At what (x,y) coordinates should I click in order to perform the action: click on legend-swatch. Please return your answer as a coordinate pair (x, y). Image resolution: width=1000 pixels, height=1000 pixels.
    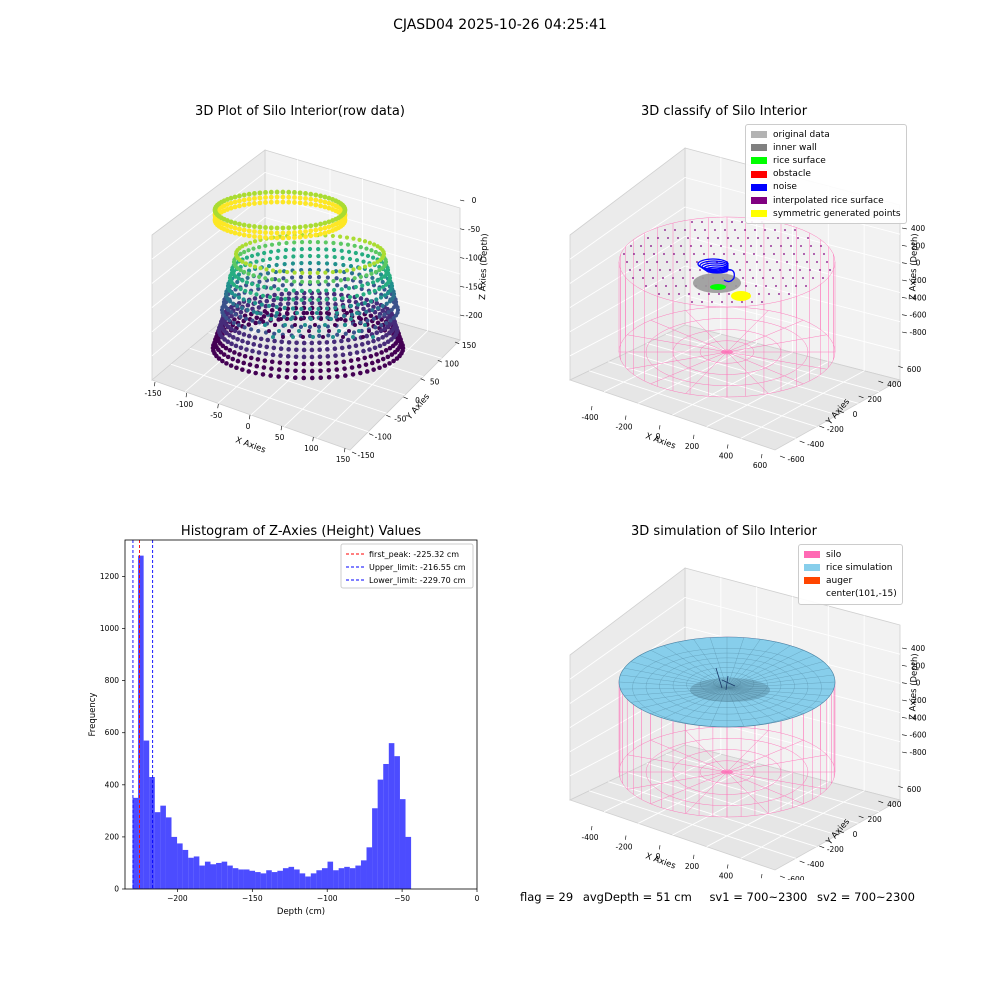
    Looking at the image, I should click on (812, 555).